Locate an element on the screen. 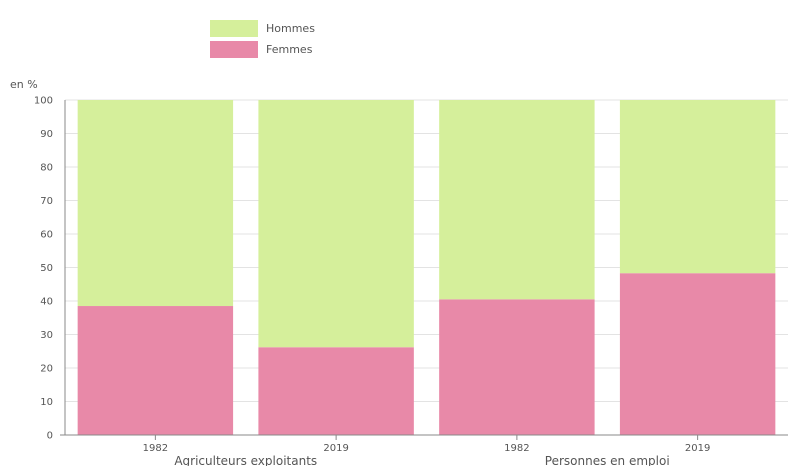 This screenshot has height=466, width=807. y-tick-label: 70 is located at coordinates (46, 201).